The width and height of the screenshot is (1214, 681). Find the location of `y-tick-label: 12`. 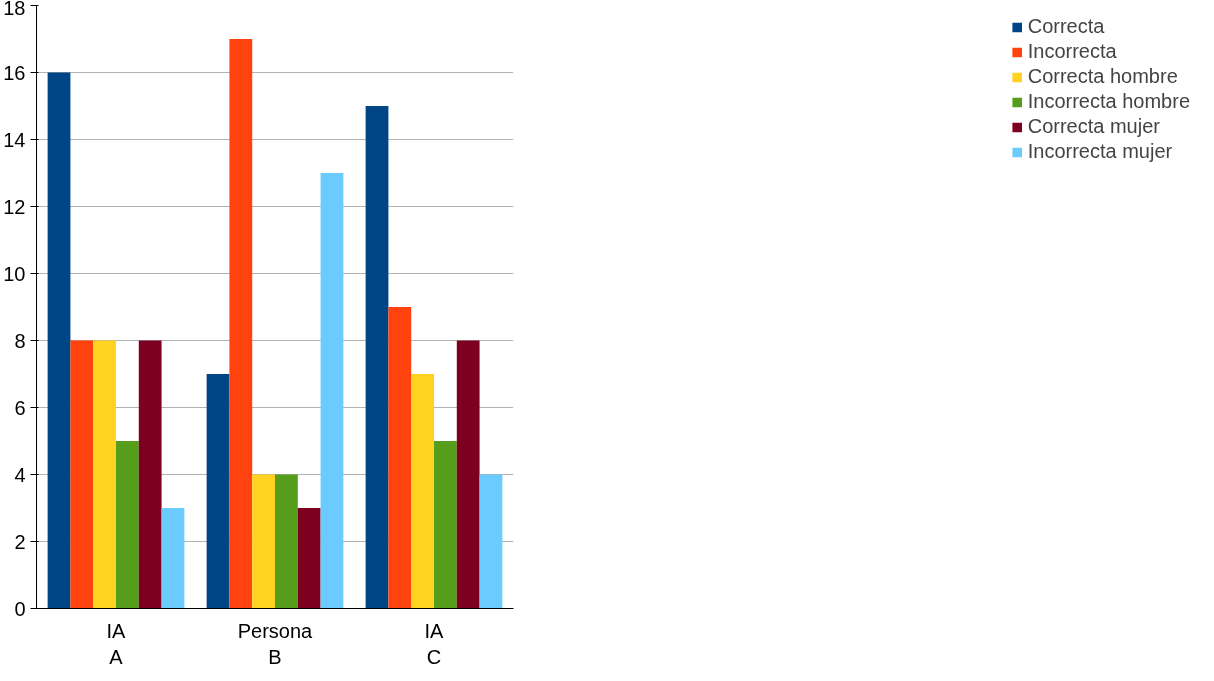

y-tick-label: 12 is located at coordinates (14, 206).